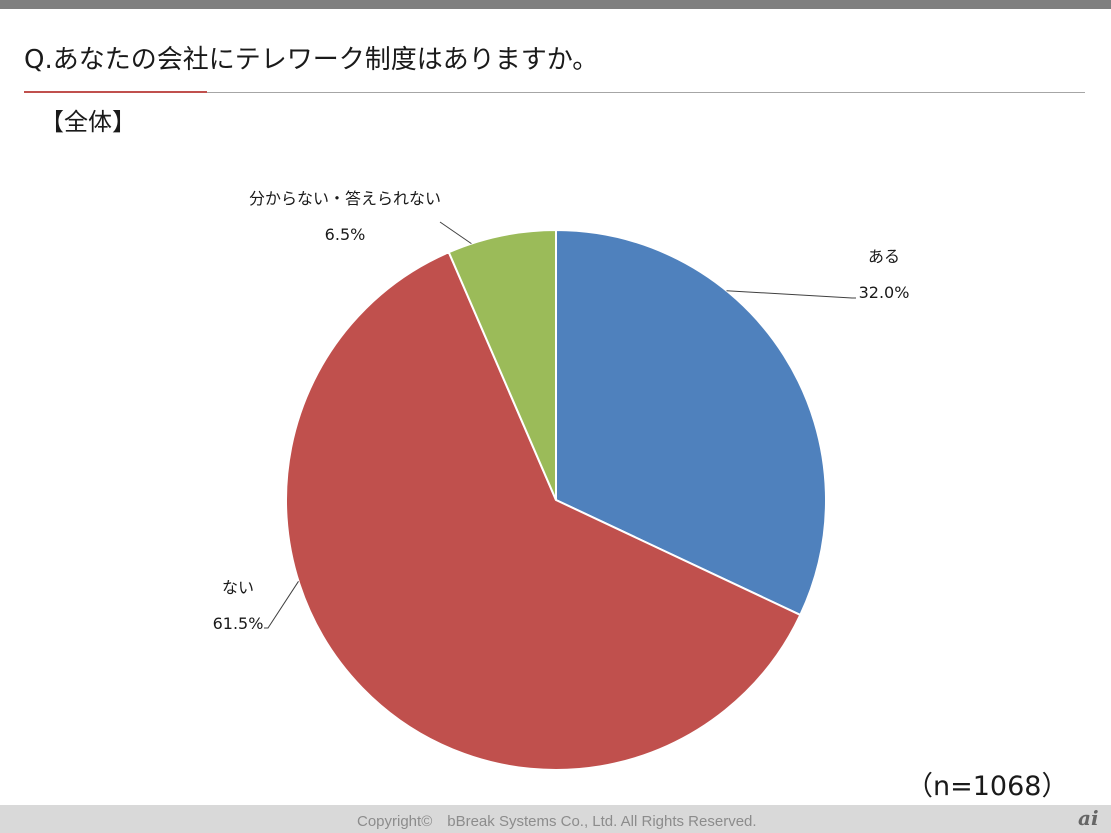  I want to click on sample-size: （n=1068）, so click(987, 786).